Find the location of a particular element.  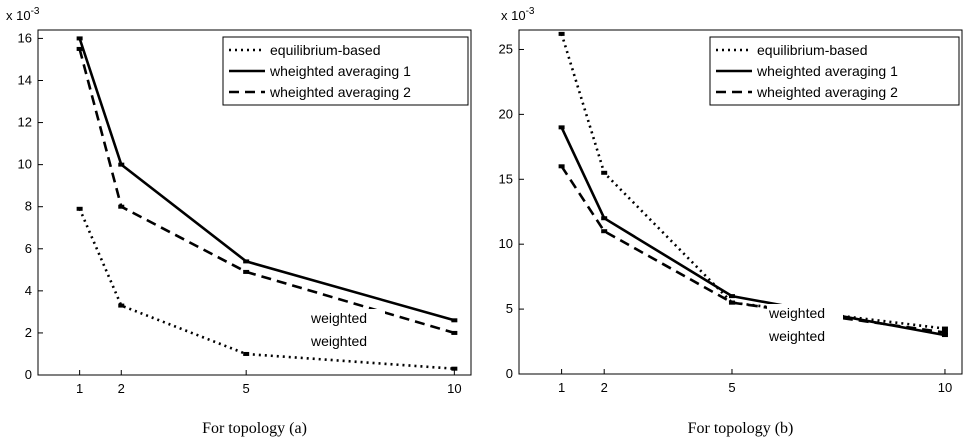

y-tick-label: 15 is located at coordinates (506, 178).